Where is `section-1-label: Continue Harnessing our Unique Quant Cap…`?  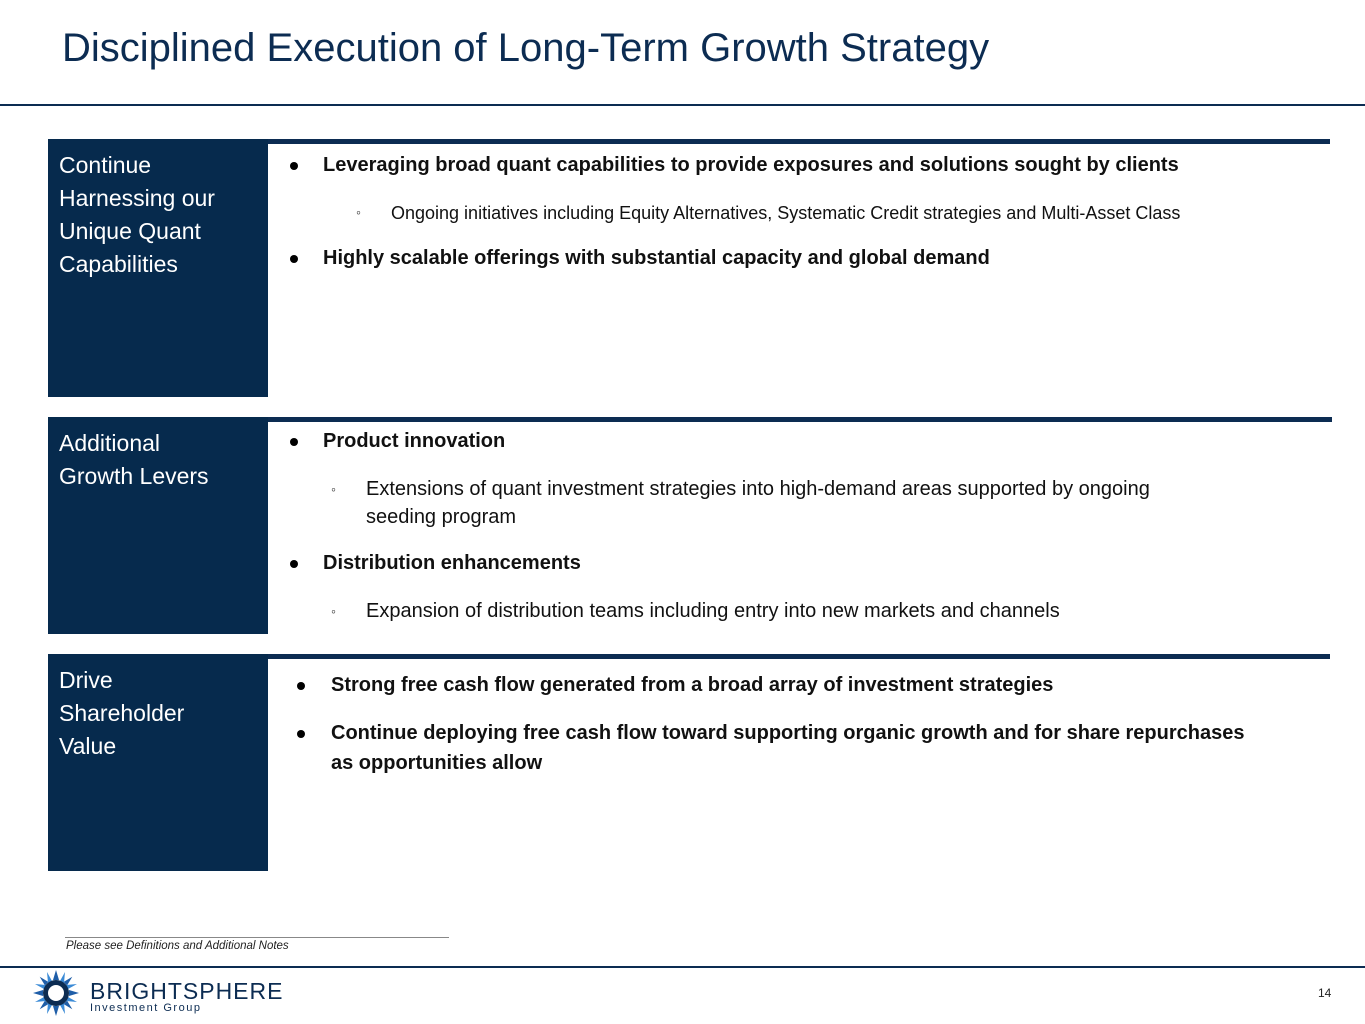 section-1-label: Continue Harnessing our Unique Quant Cap… is located at coordinates (158, 268).